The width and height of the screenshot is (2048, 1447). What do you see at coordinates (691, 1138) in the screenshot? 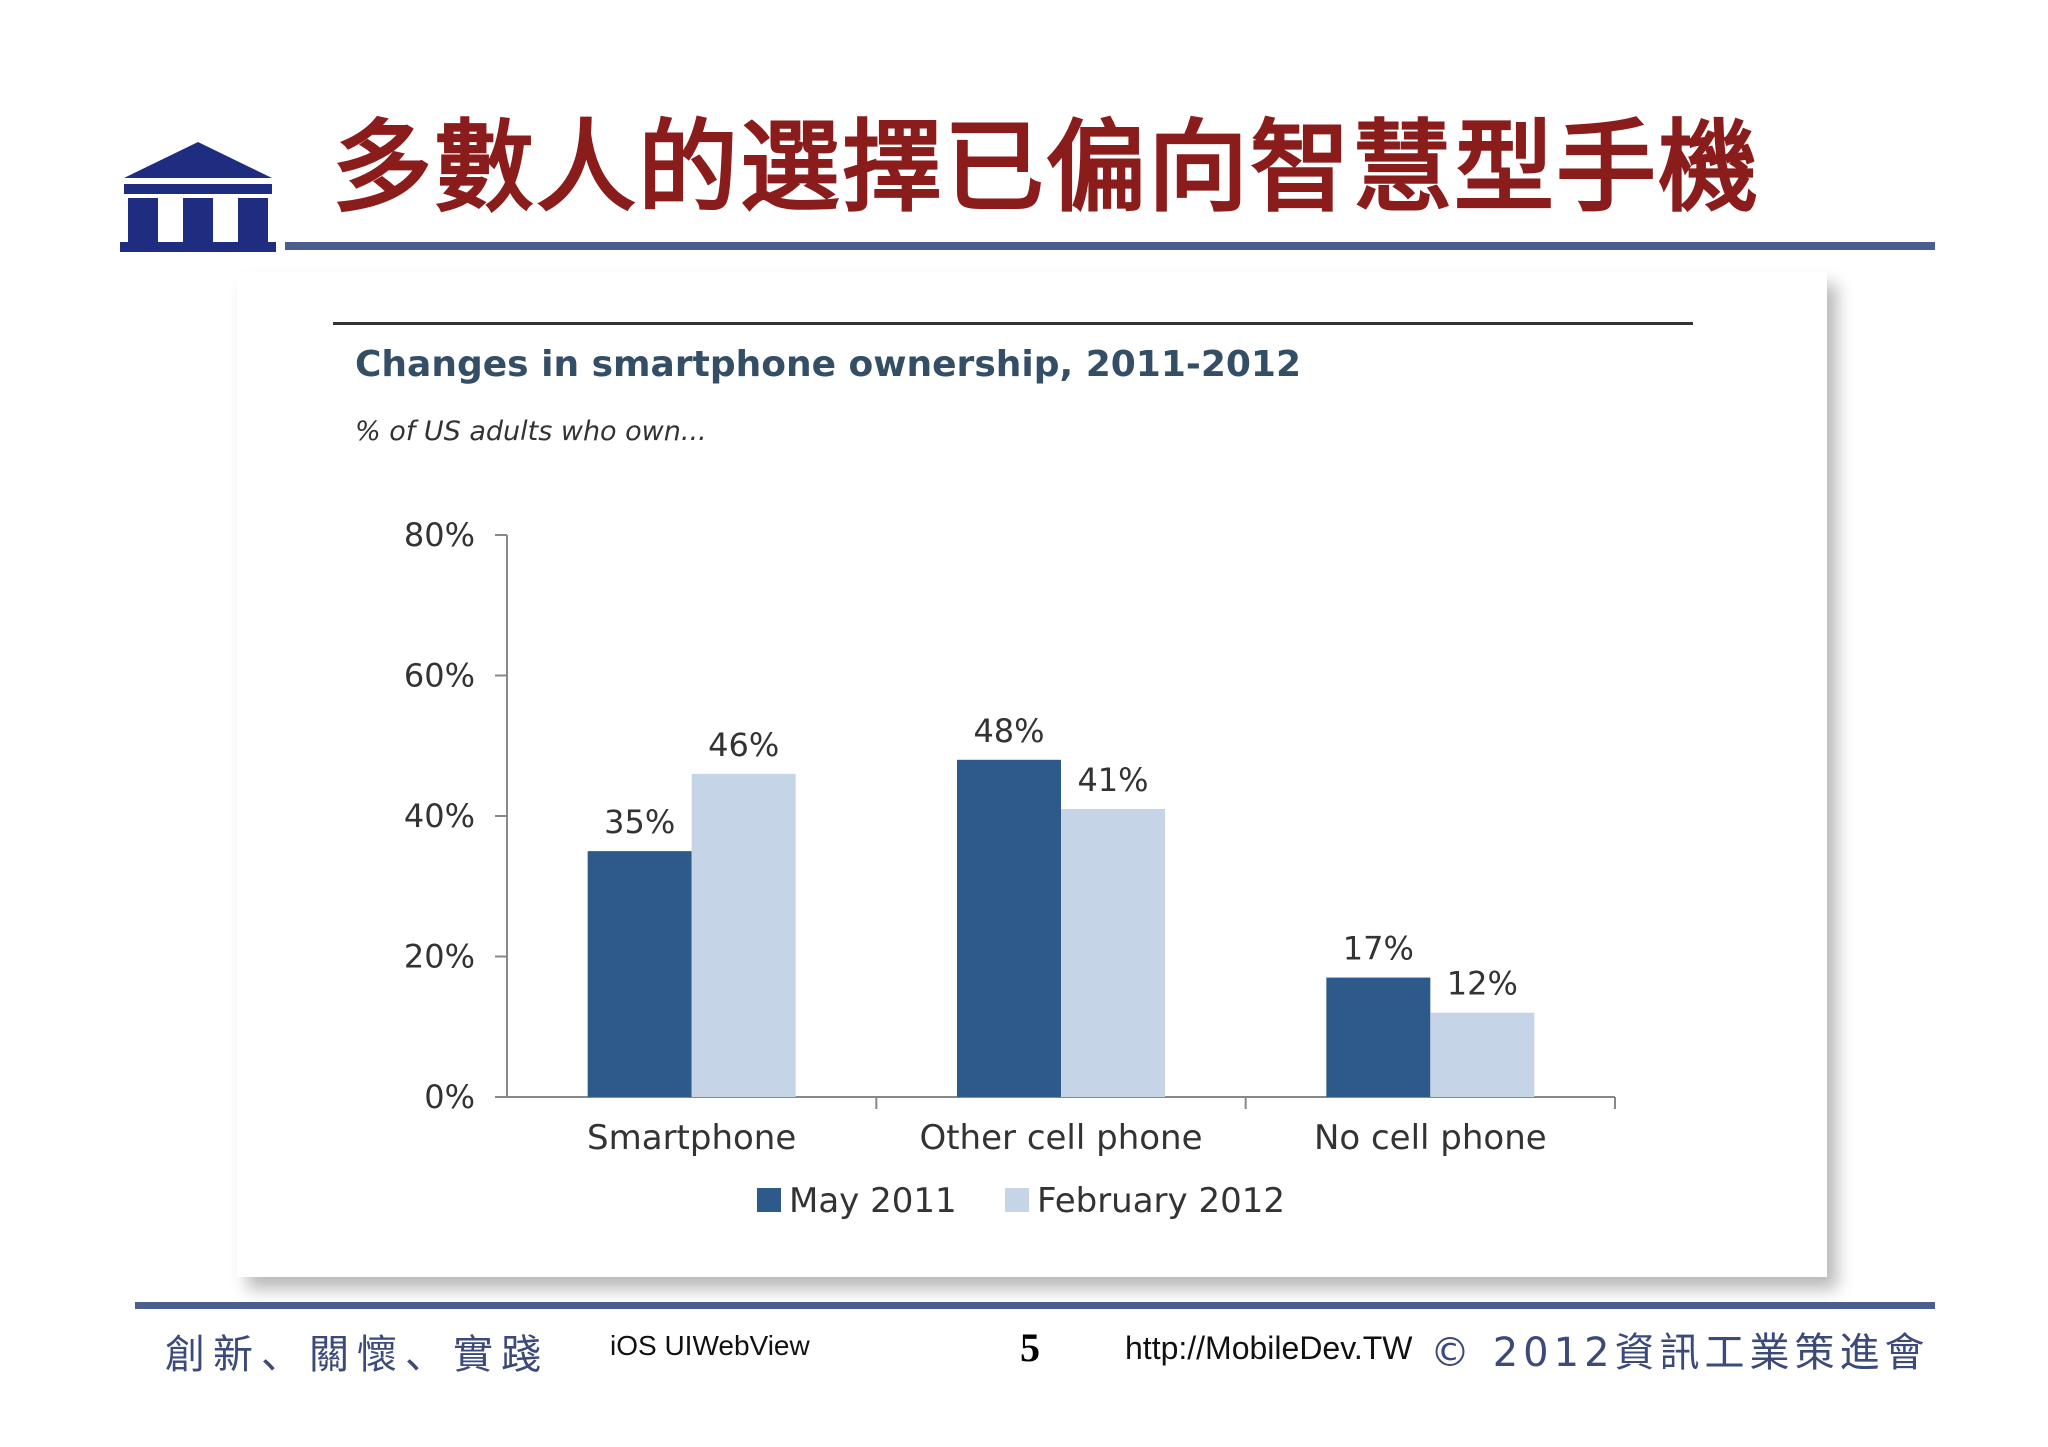
I see `x-tick-label: Smartphone` at bounding box center [691, 1138].